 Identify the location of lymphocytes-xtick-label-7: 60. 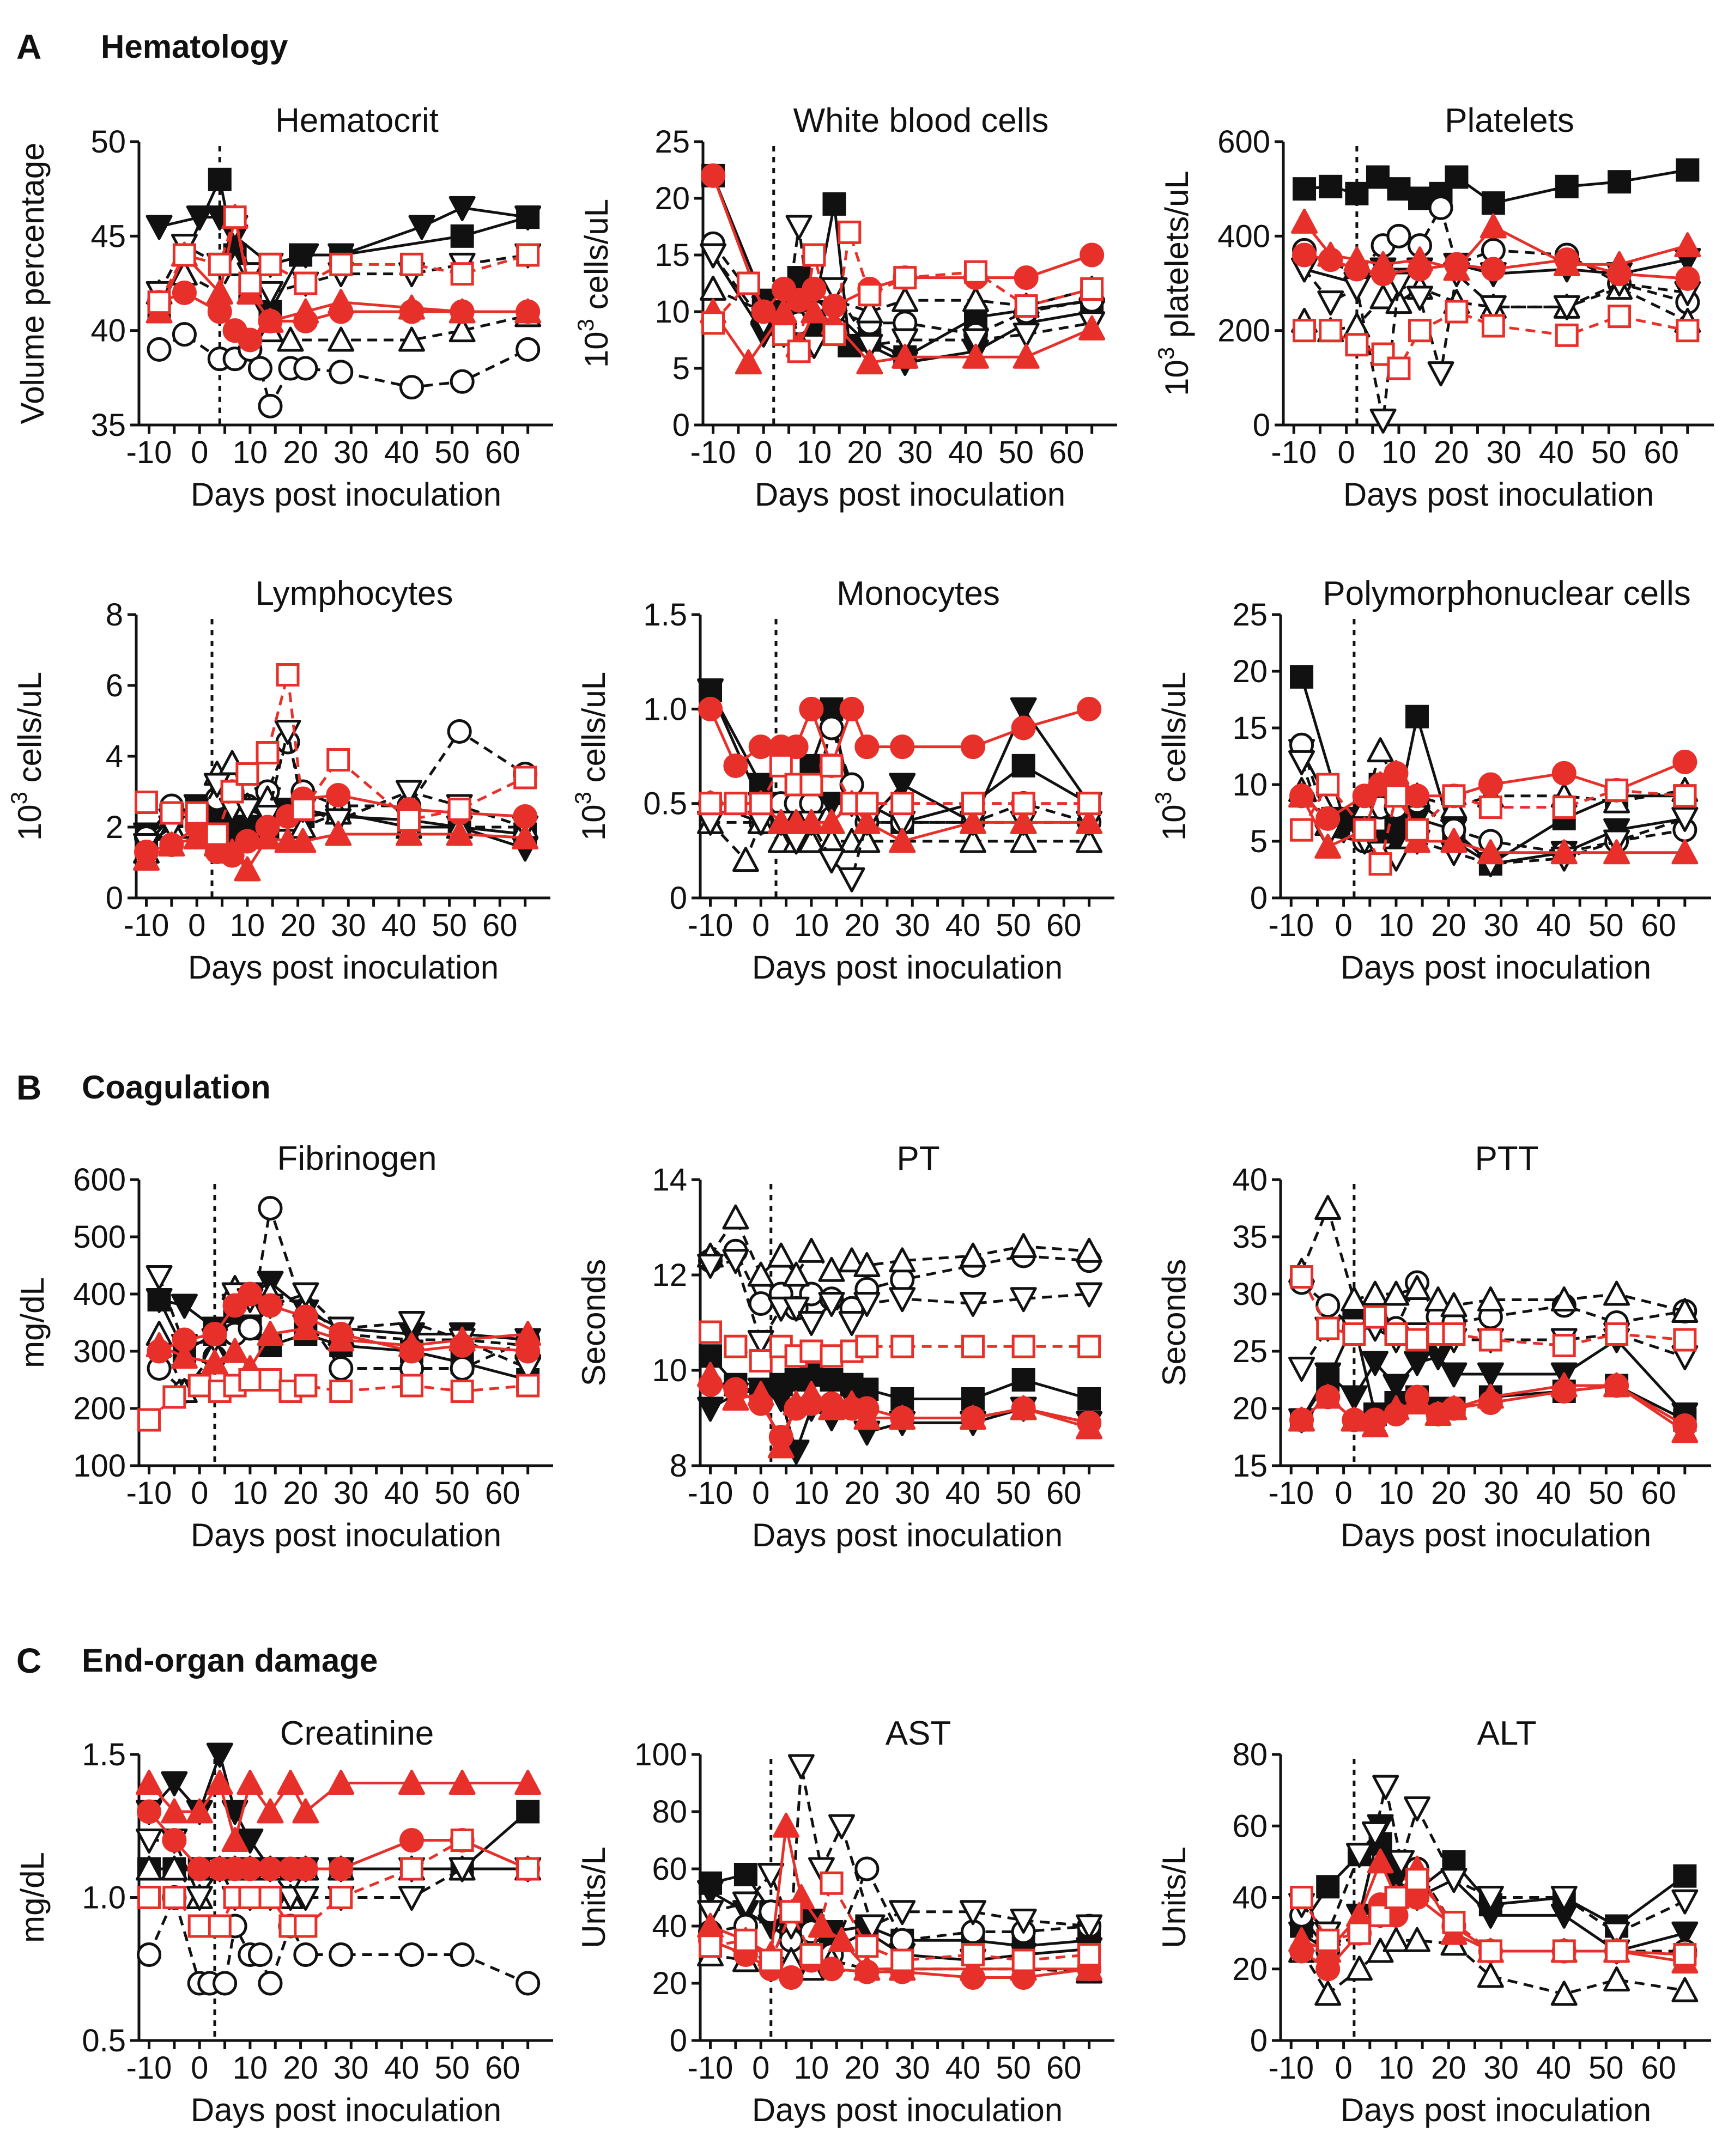
(500, 925).